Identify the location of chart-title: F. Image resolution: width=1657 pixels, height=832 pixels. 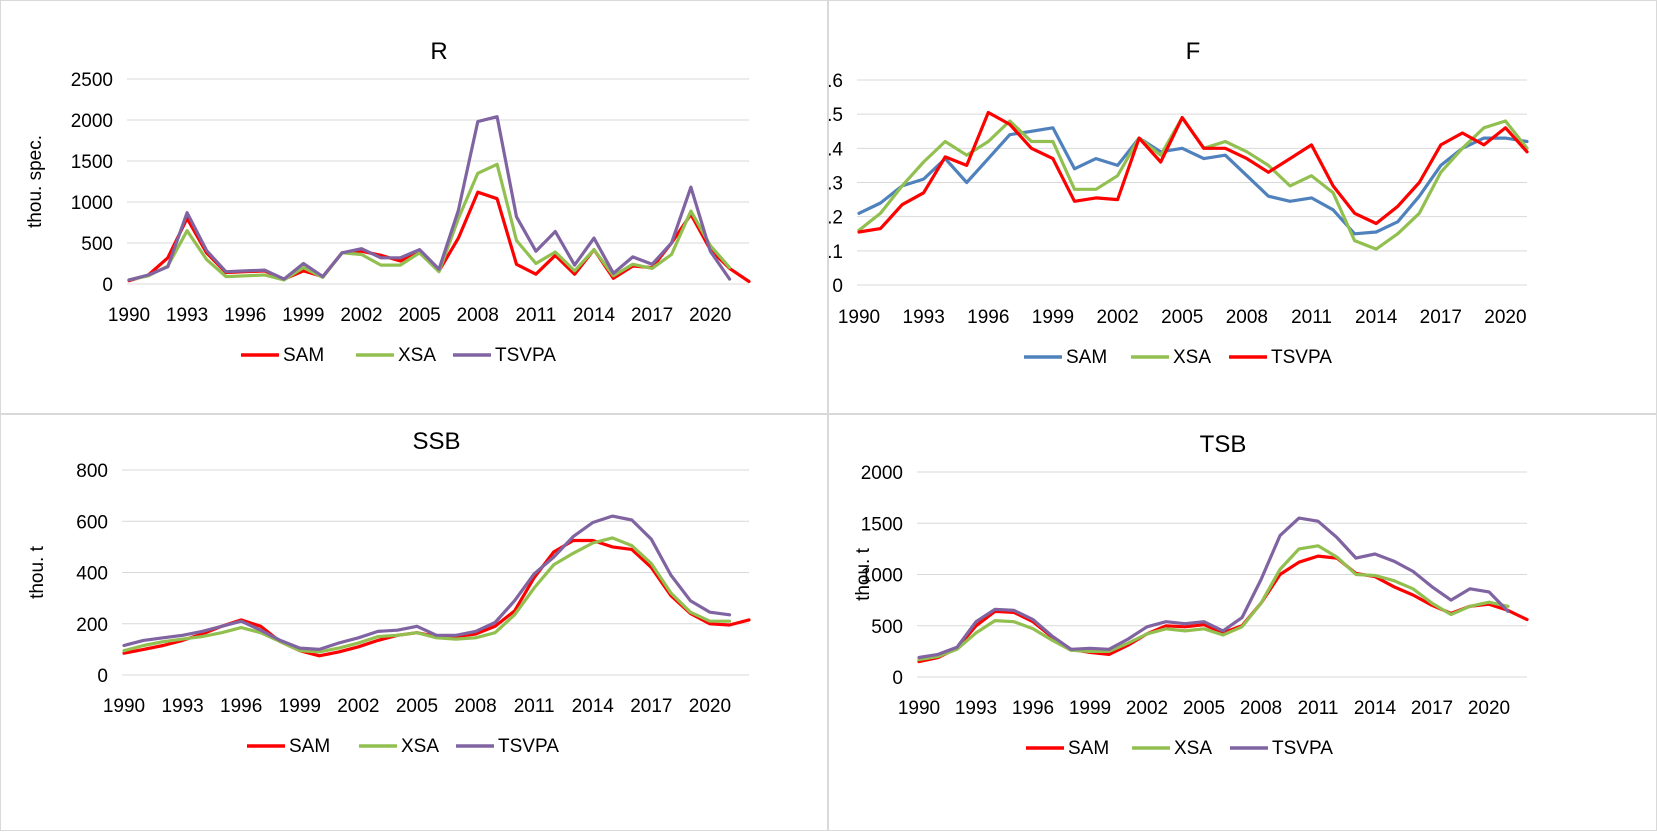
(1193, 51).